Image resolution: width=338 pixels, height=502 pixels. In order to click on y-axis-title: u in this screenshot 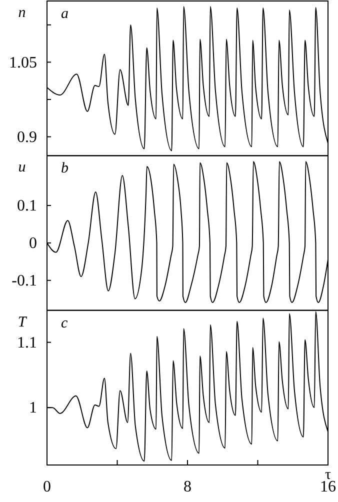, I will do `click(22, 168)`.